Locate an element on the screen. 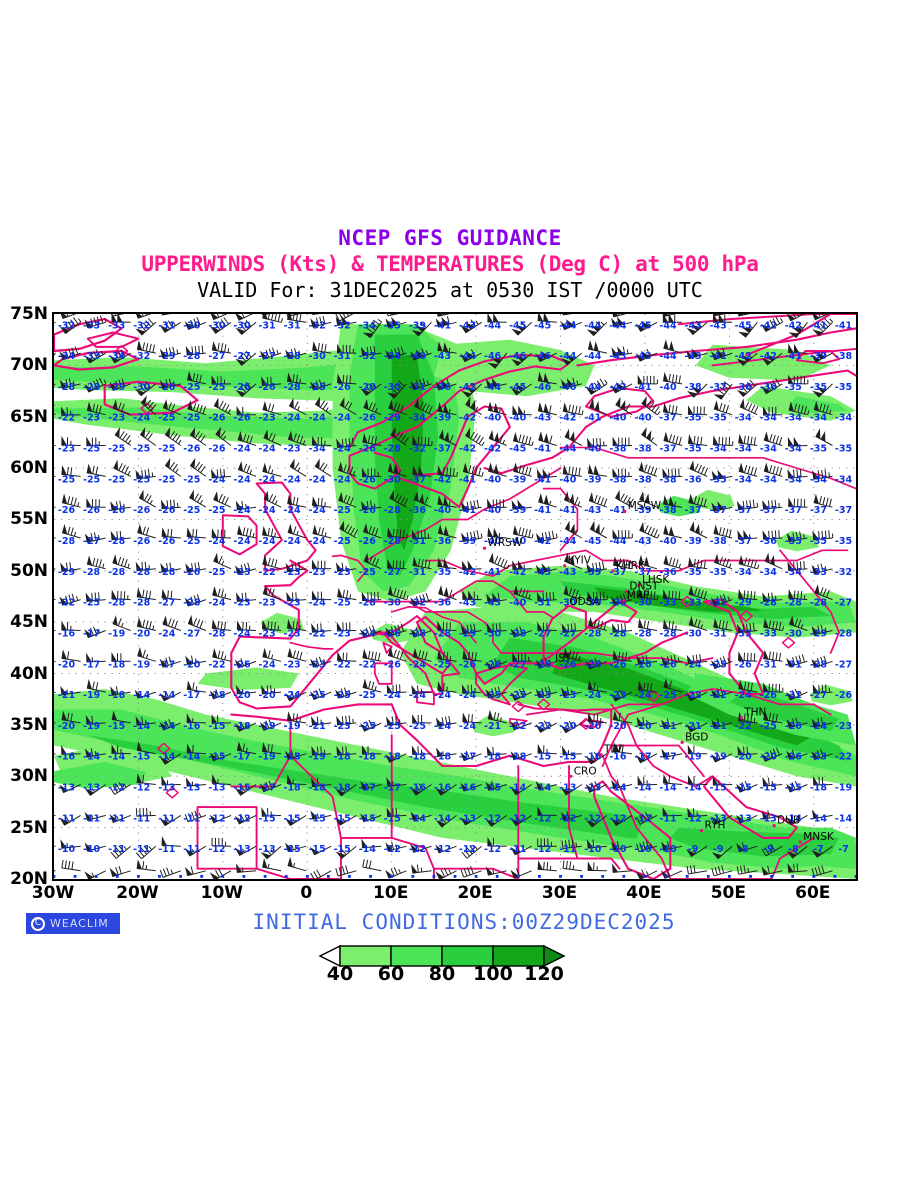 The height and width of the screenshot is (1200, 900). temperature-value: -8 is located at coordinates (793, 849).